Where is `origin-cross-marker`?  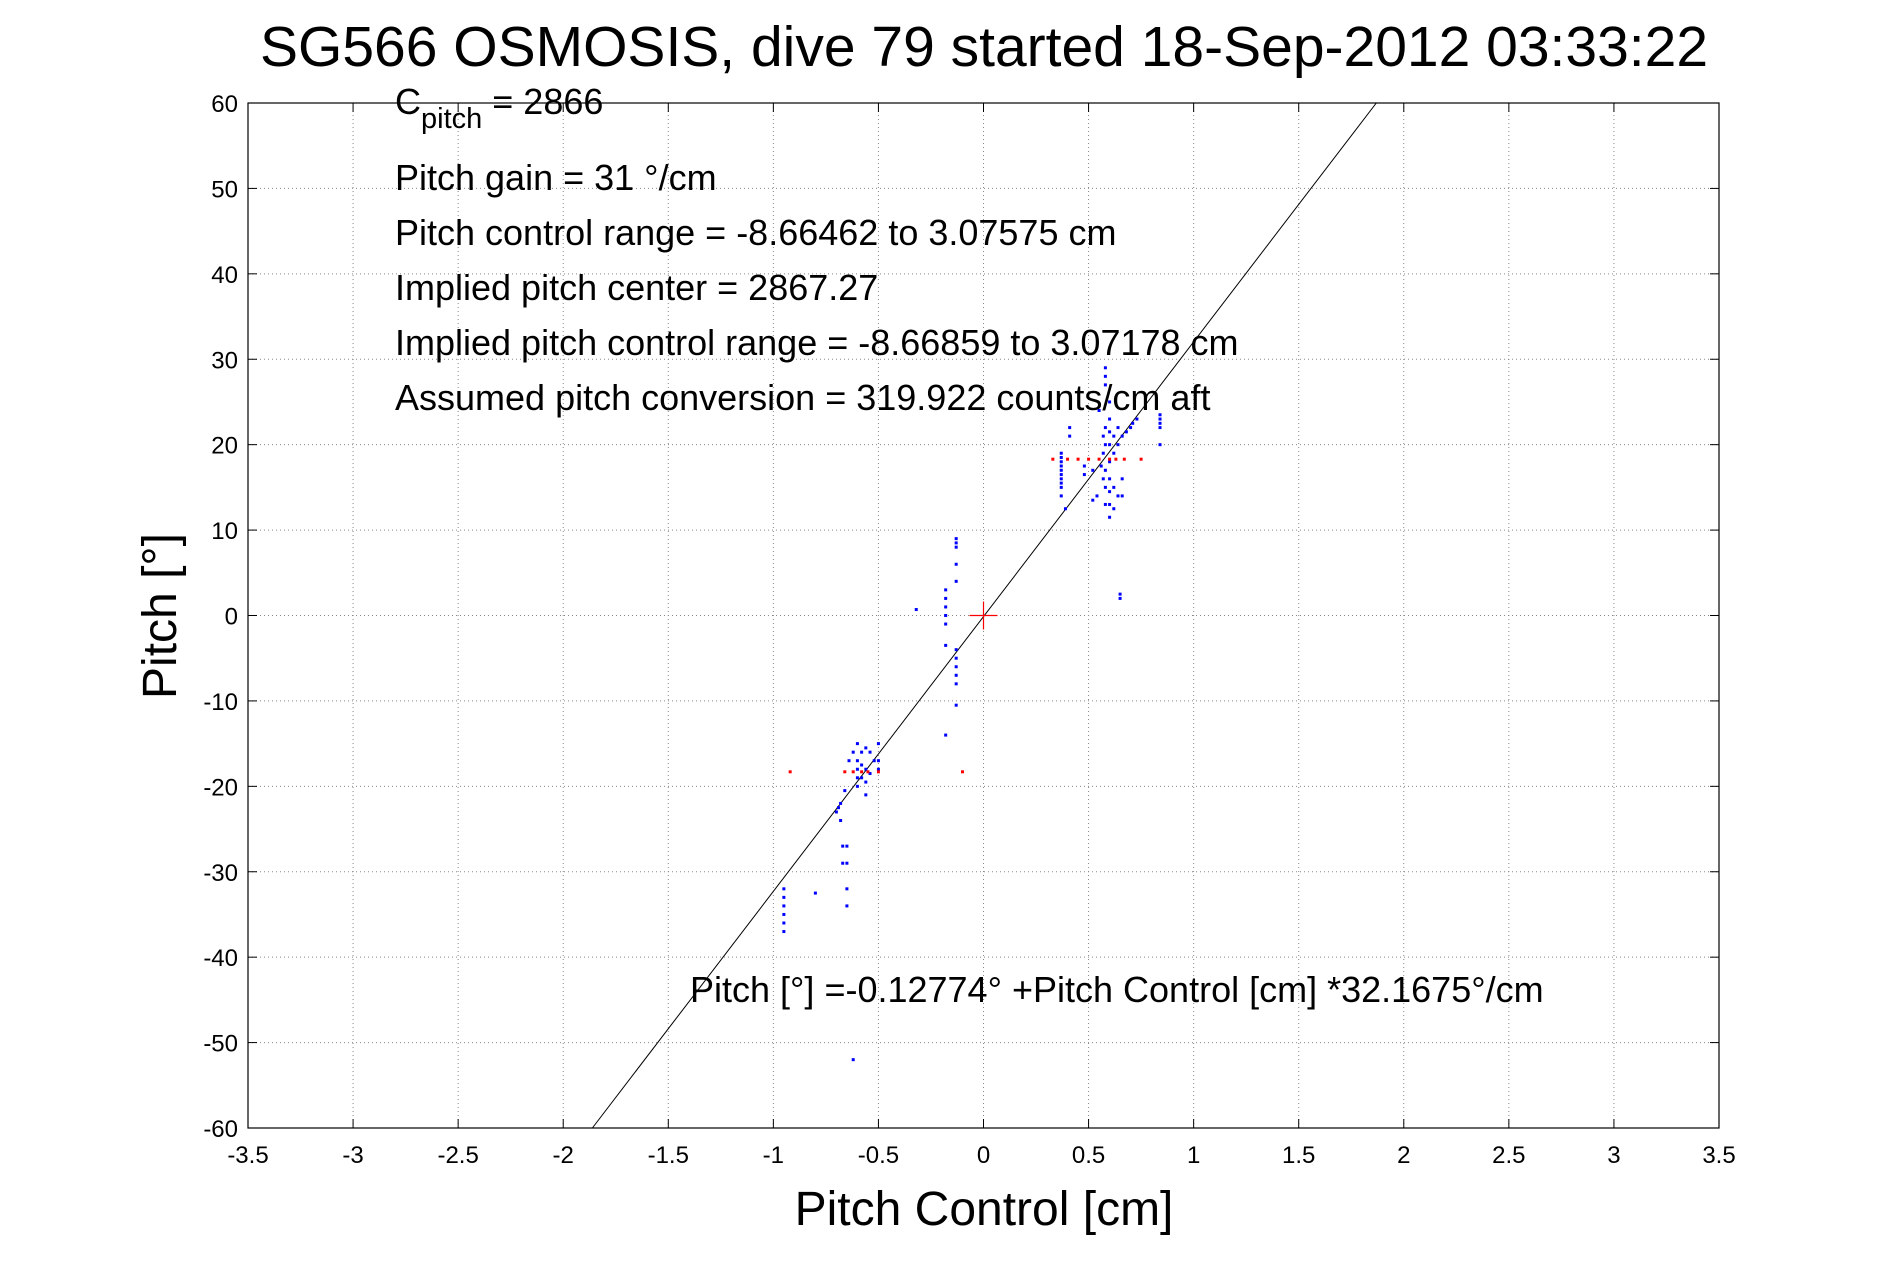 origin-cross-marker is located at coordinates (983, 615).